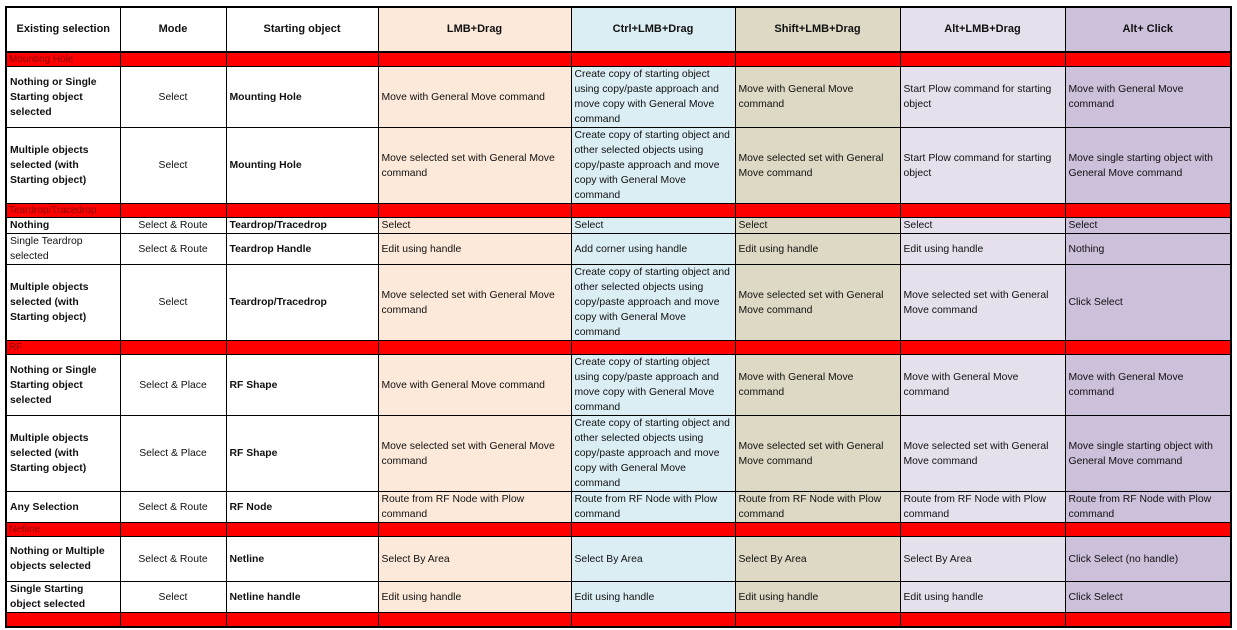  What do you see at coordinates (1148, 559) in the screenshot?
I see `action-cell: Click Select (no handle)` at bounding box center [1148, 559].